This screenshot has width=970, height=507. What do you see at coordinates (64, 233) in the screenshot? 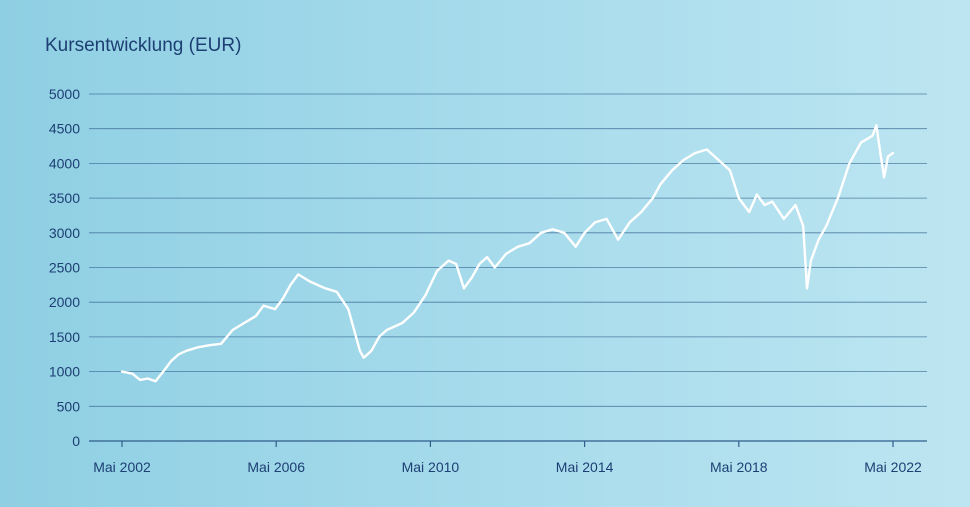
I see `y-tick-label: 3000` at bounding box center [64, 233].